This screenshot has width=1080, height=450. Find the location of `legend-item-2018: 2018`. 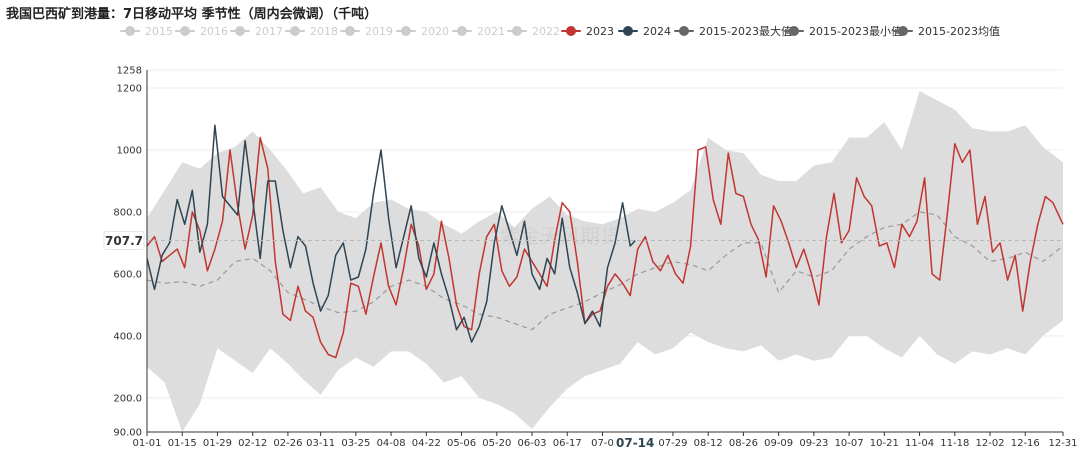

legend-item-2018: 2018 is located at coordinates (311, 31).